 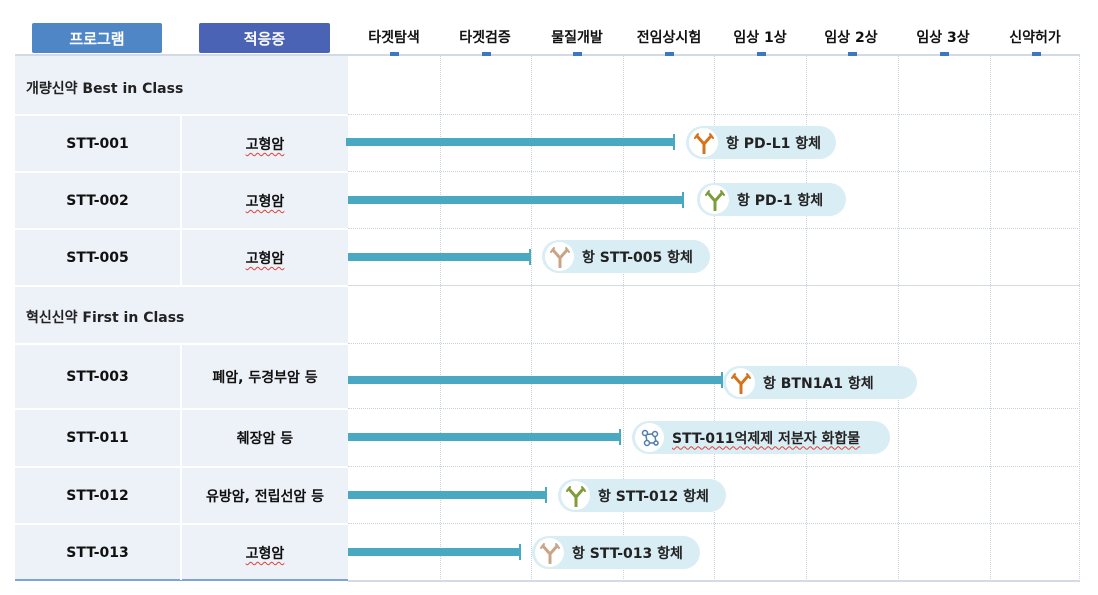 What do you see at coordinates (1035, 38) in the screenshot?
I see `stage-label-approval: 신약허가` at bounding box center [1035, 38].